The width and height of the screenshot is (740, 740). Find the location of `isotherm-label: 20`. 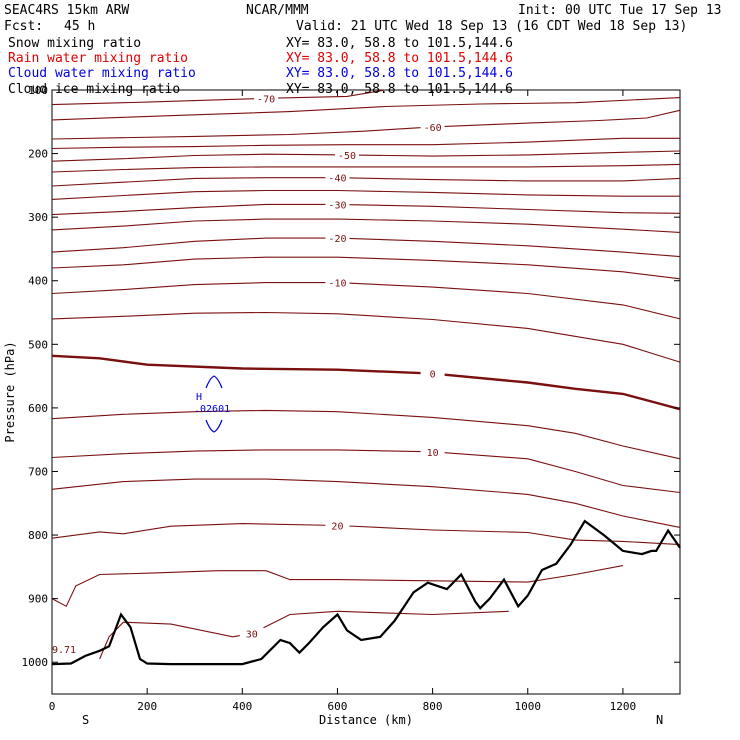

isotherm-label: 20 is located at coordinates (337, 527).